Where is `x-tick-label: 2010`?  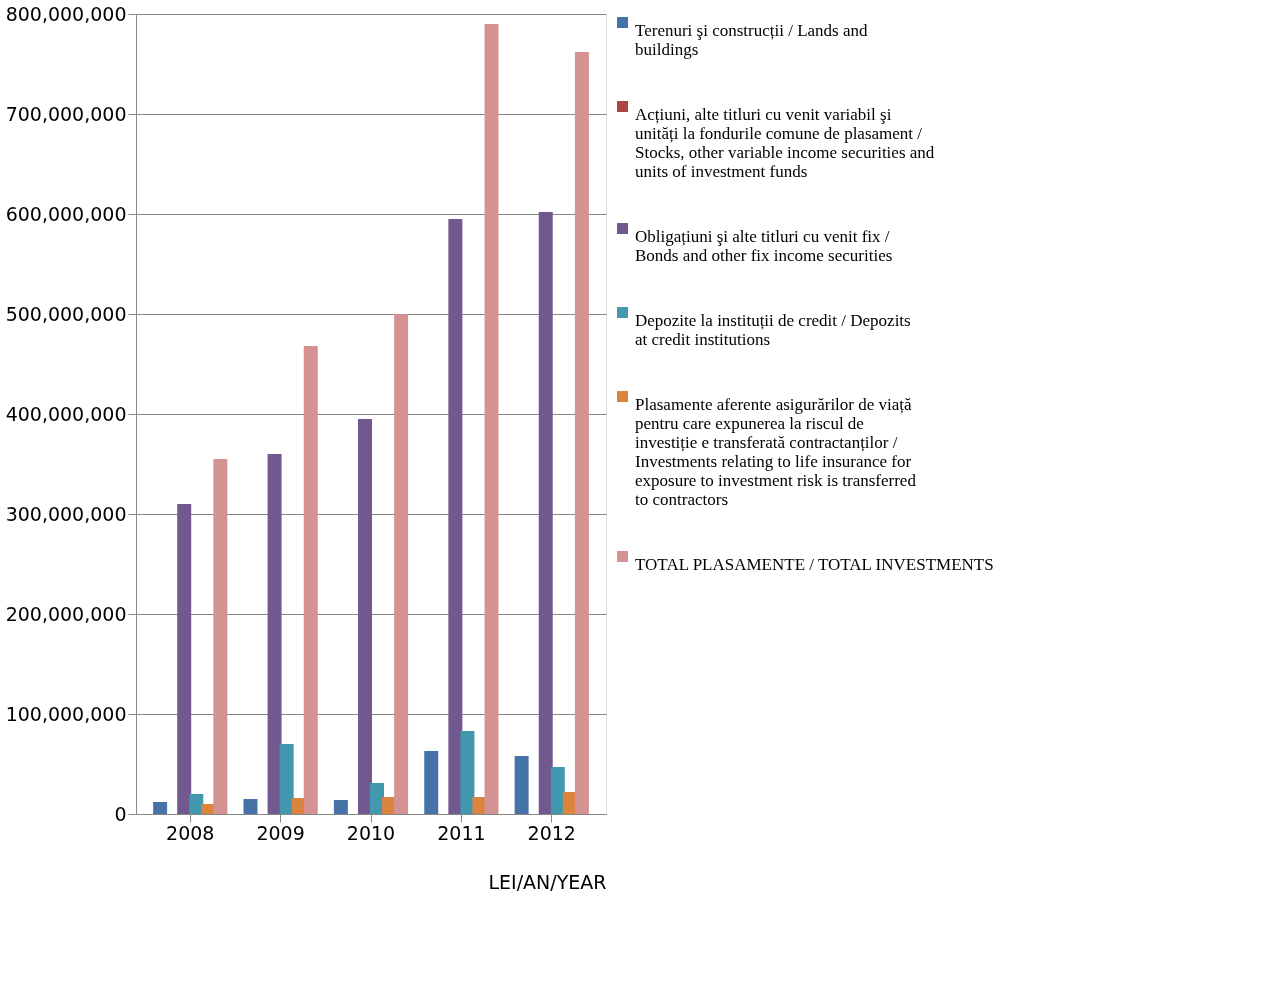 x-tick-label: 2010 is located at coordinates (371, 832).